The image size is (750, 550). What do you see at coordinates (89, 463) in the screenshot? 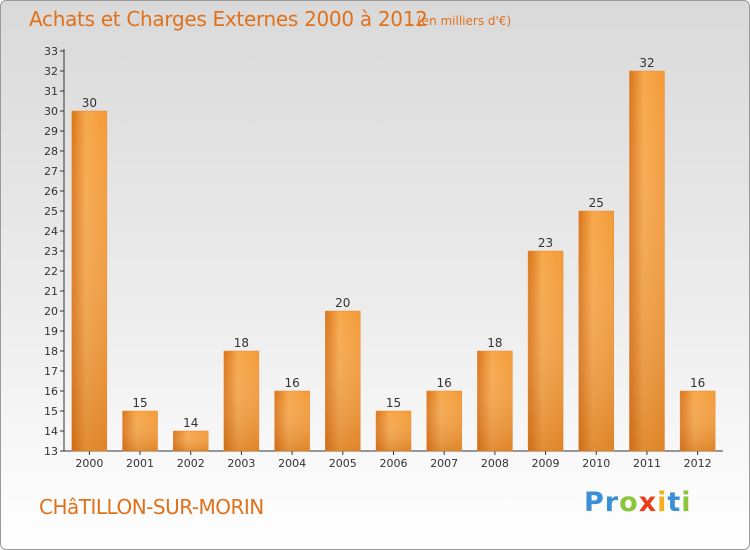
I see `x-tick-label: 2000` at bounding box center [89, 463].